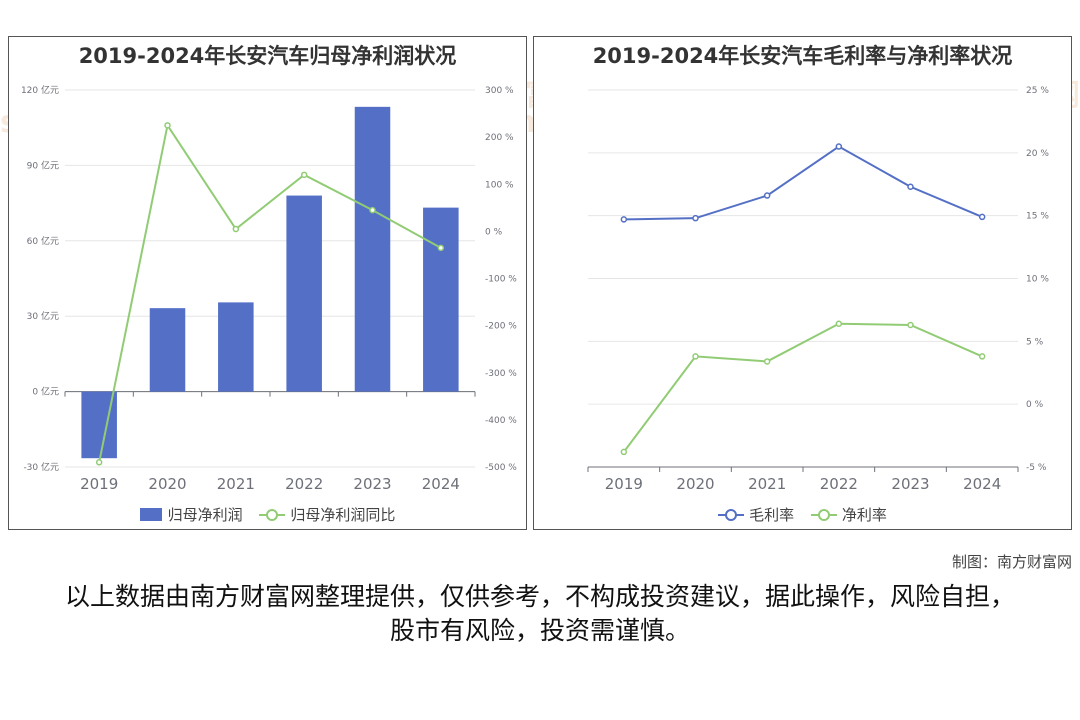  Describe the element at coordinates (499, 185) in the screenshot. I see `y-right-tick-label: 100 %` at that location.